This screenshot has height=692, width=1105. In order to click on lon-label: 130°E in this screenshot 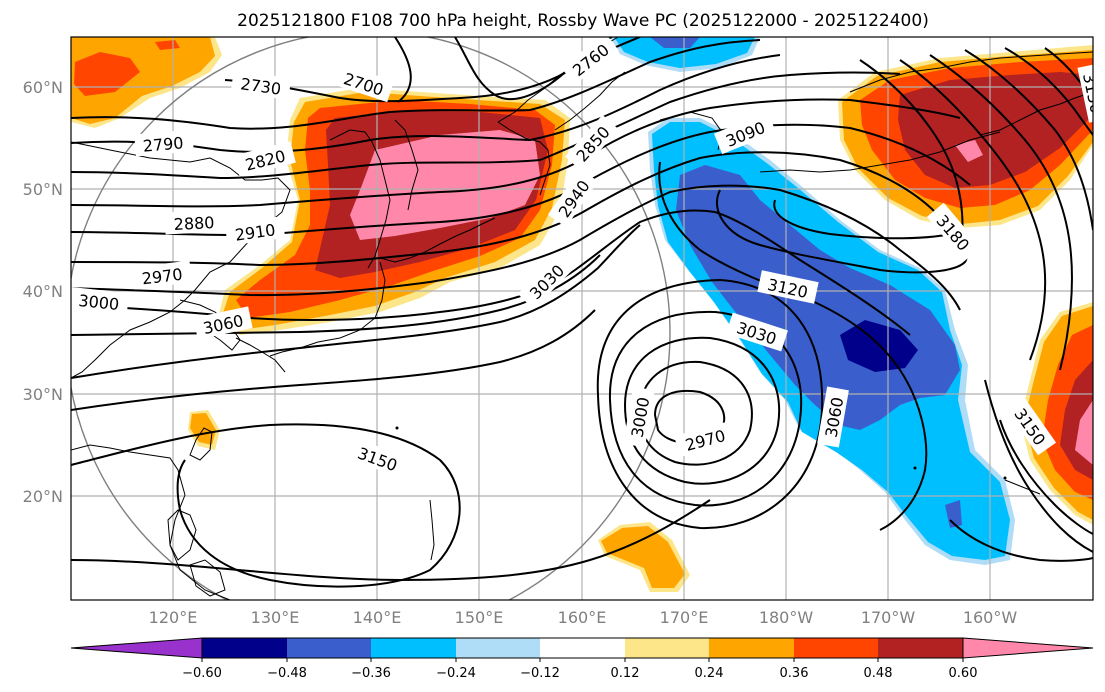, I will do `click(275, 617)`.